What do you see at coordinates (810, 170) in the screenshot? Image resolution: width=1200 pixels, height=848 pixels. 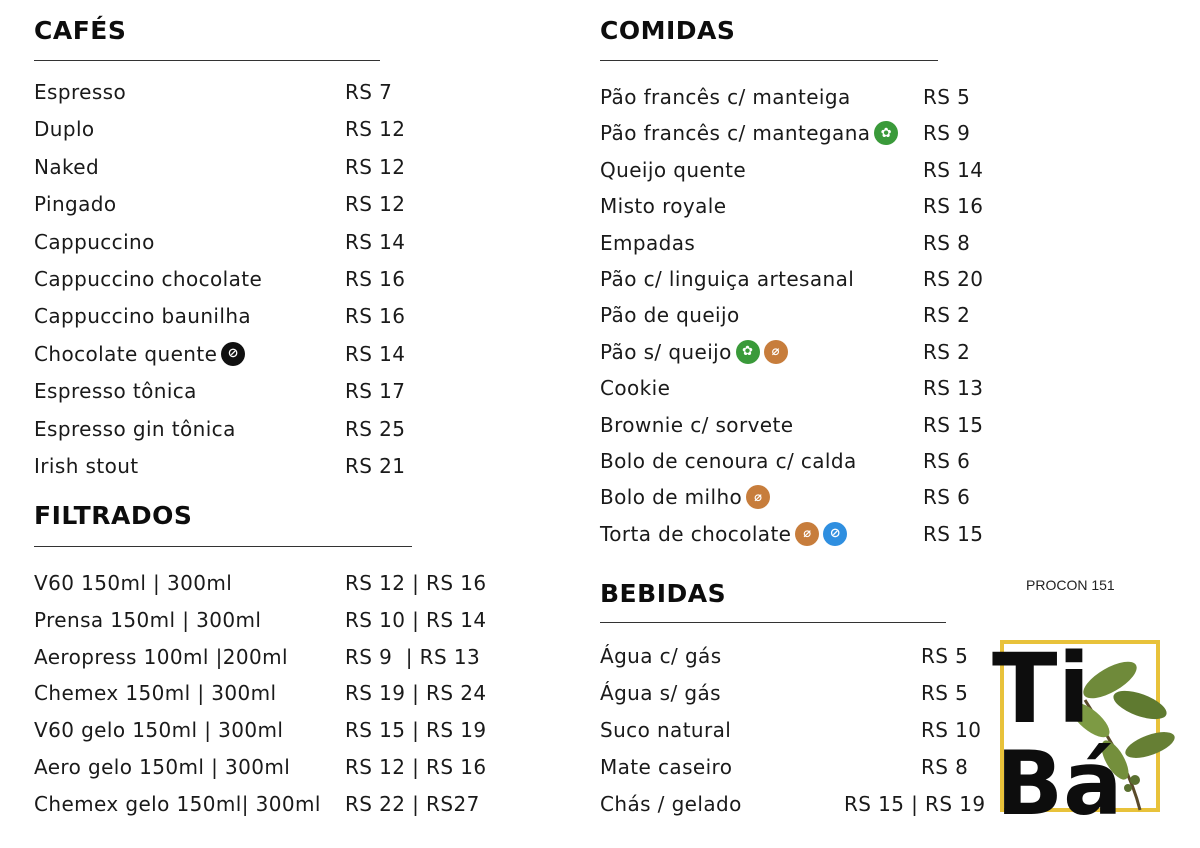 I see `menu-item: Queijo quente RS 14` at bounding box center [810, 170].